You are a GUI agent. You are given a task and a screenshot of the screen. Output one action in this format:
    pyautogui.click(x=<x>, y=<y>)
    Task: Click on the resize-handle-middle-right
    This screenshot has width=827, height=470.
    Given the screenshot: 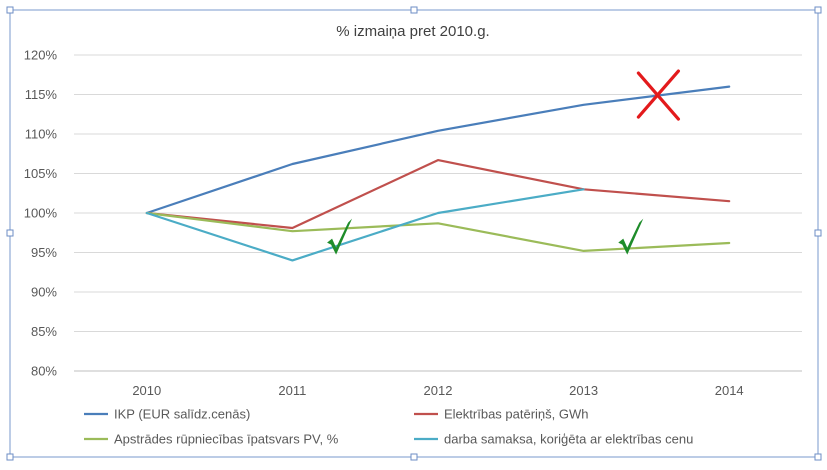 What is the action you would take?
    pyautogui.click(x=818, y=233)
    